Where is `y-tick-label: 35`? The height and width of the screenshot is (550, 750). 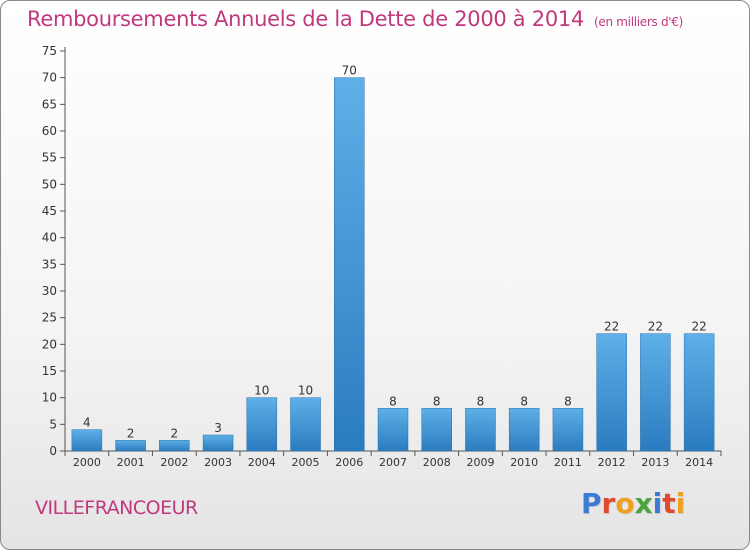
y-tick-label: 35 is located at coordinates (49, 264).